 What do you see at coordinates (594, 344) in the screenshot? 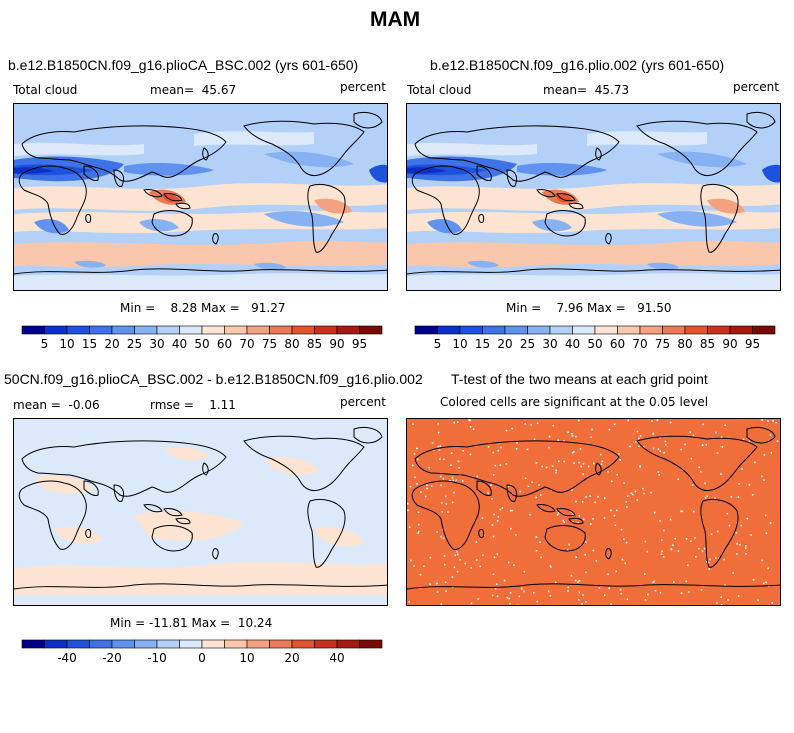
I see `colorbar-tick-label: 50` at bounding box center [594, 344].